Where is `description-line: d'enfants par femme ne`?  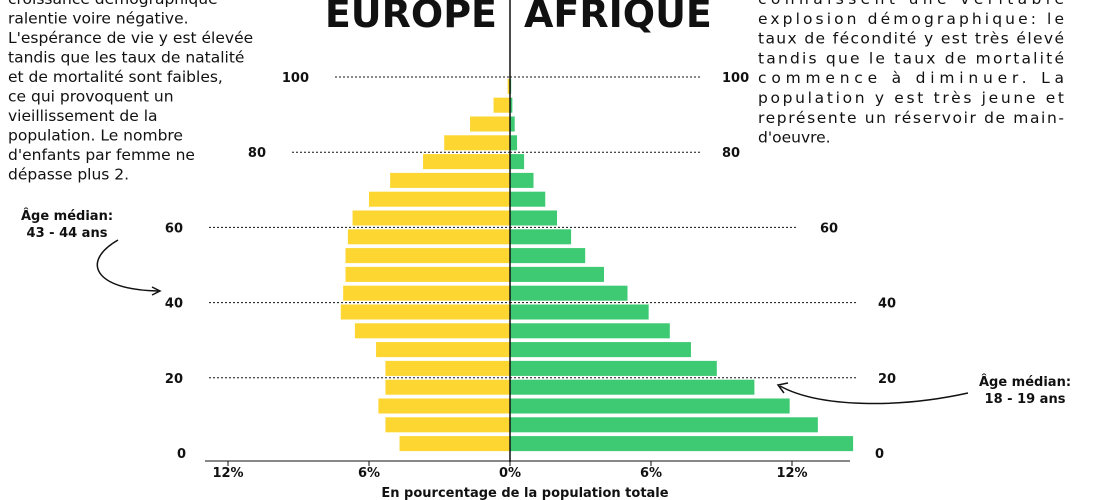 description-line: d'enfants par femme ne is located at coordinates (101, 155).